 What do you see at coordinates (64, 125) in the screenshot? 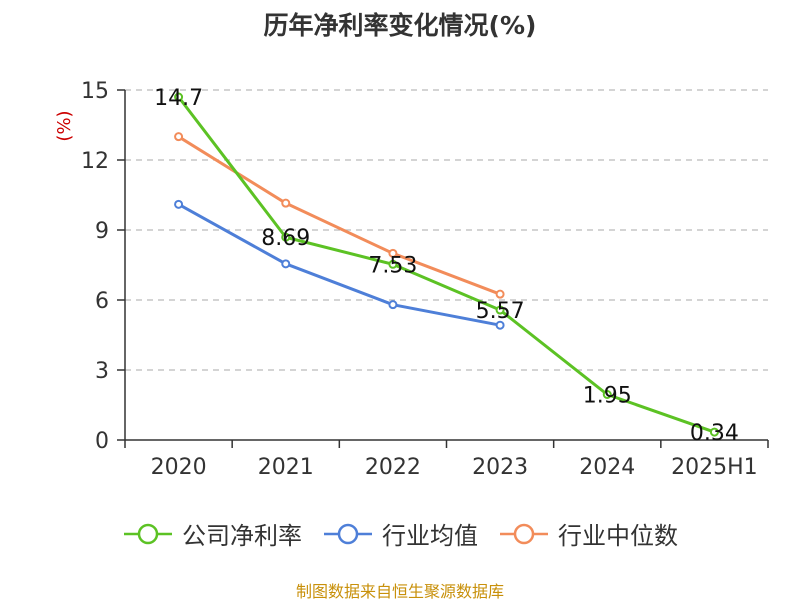
I see `y-axis-label: (%)` at bounding box center [64, 125].